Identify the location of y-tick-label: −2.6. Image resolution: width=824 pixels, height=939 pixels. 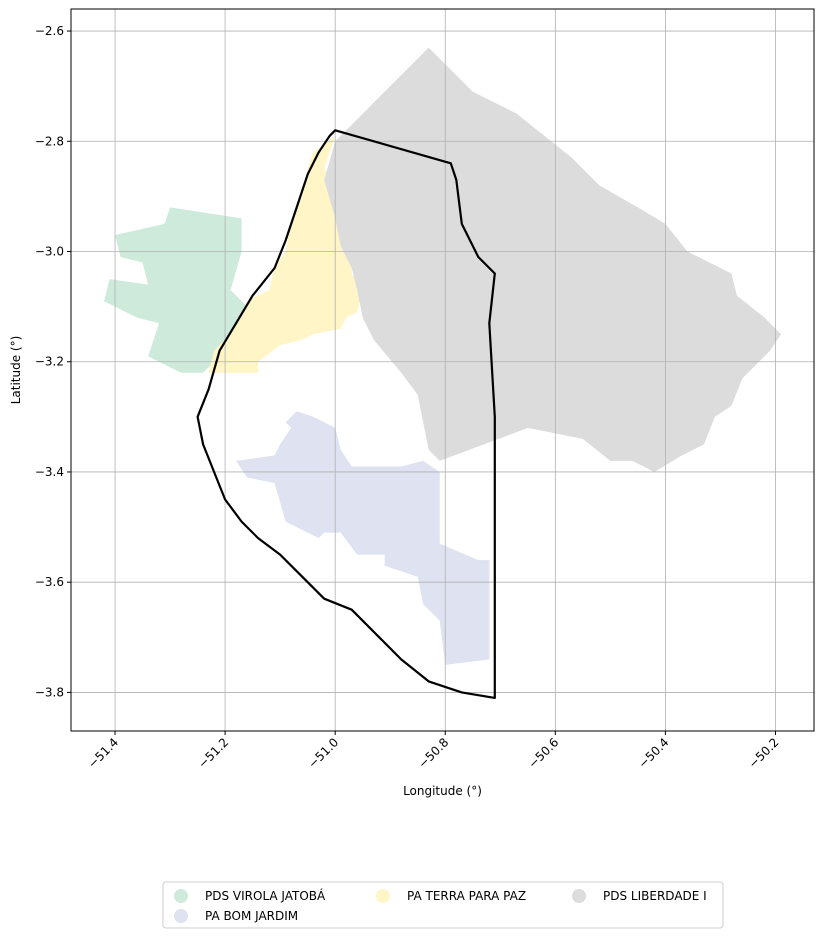
(49, 31).